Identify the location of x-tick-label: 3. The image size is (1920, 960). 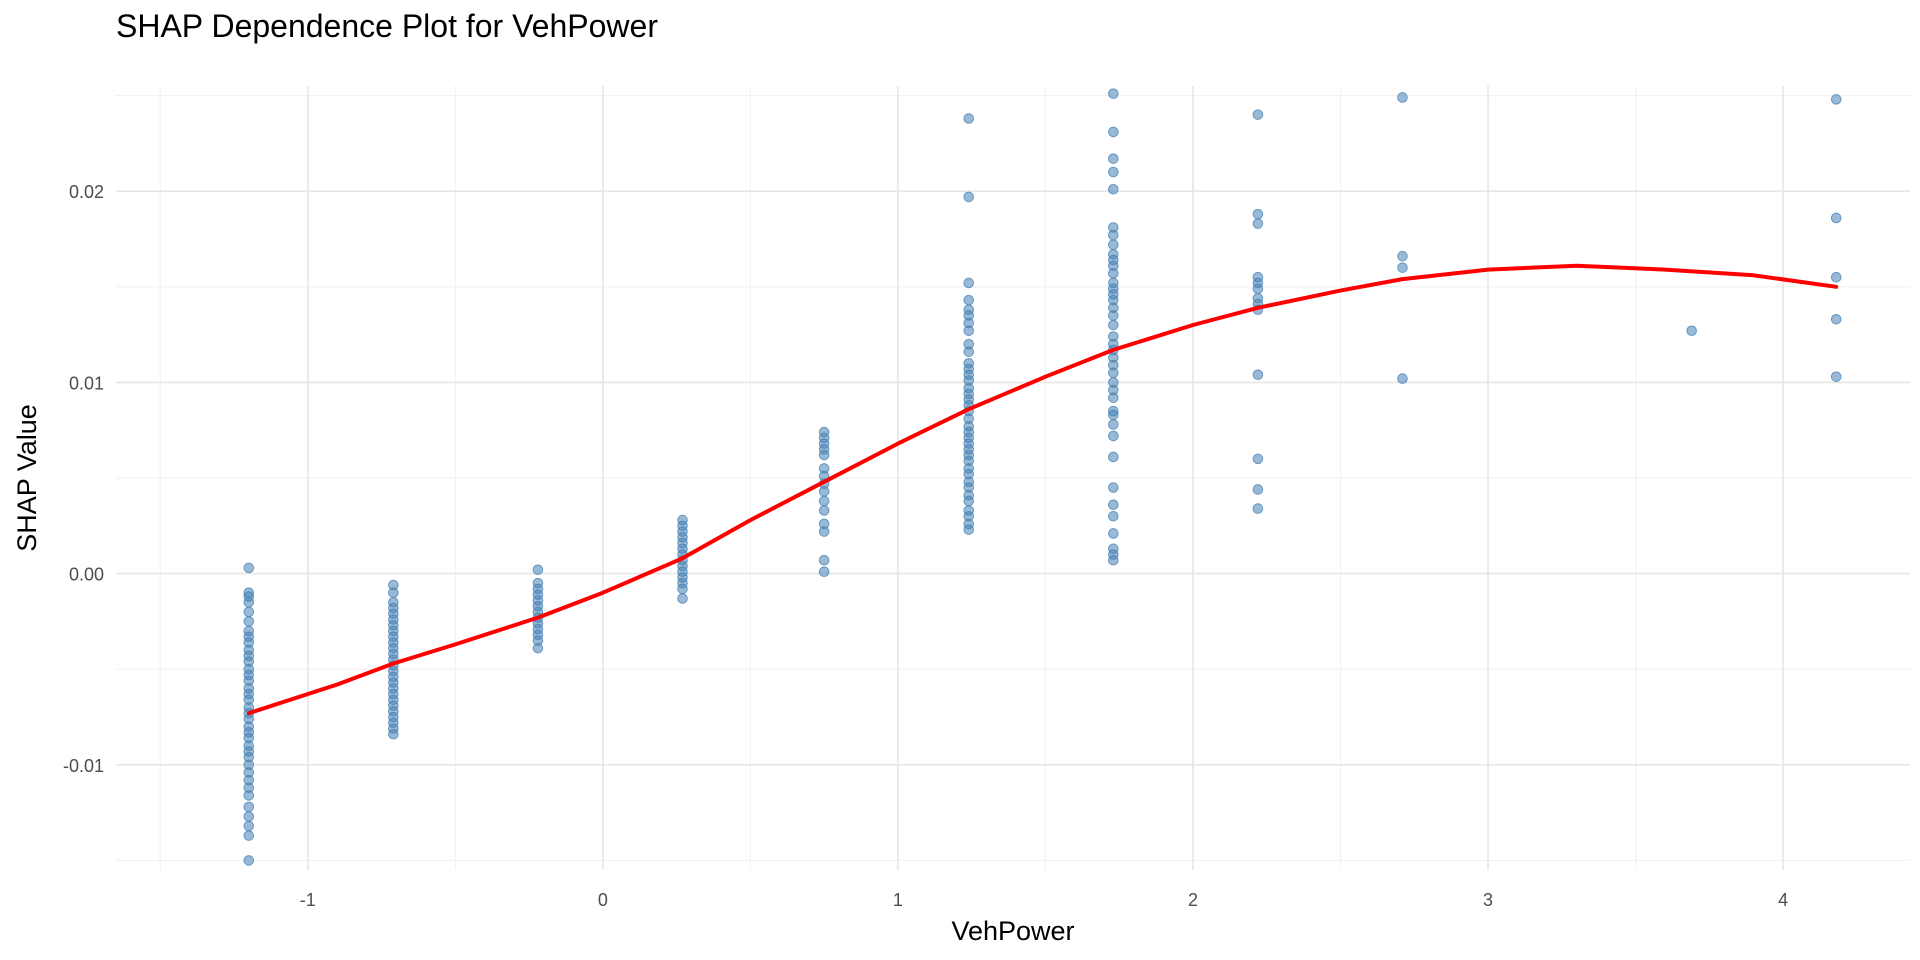
(1488, 900).